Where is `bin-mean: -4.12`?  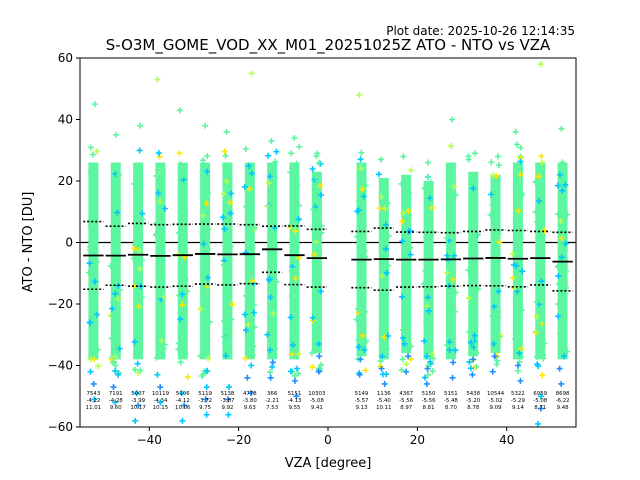
bin-mean: -4.12 is located at coordinates (183, 401).